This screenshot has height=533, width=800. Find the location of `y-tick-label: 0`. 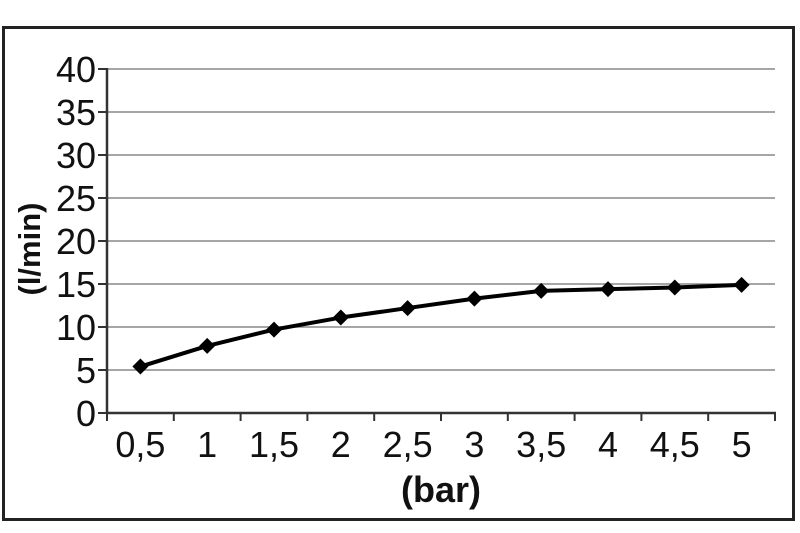

y-tick-label: 0 is located at coordinates (86, 413).